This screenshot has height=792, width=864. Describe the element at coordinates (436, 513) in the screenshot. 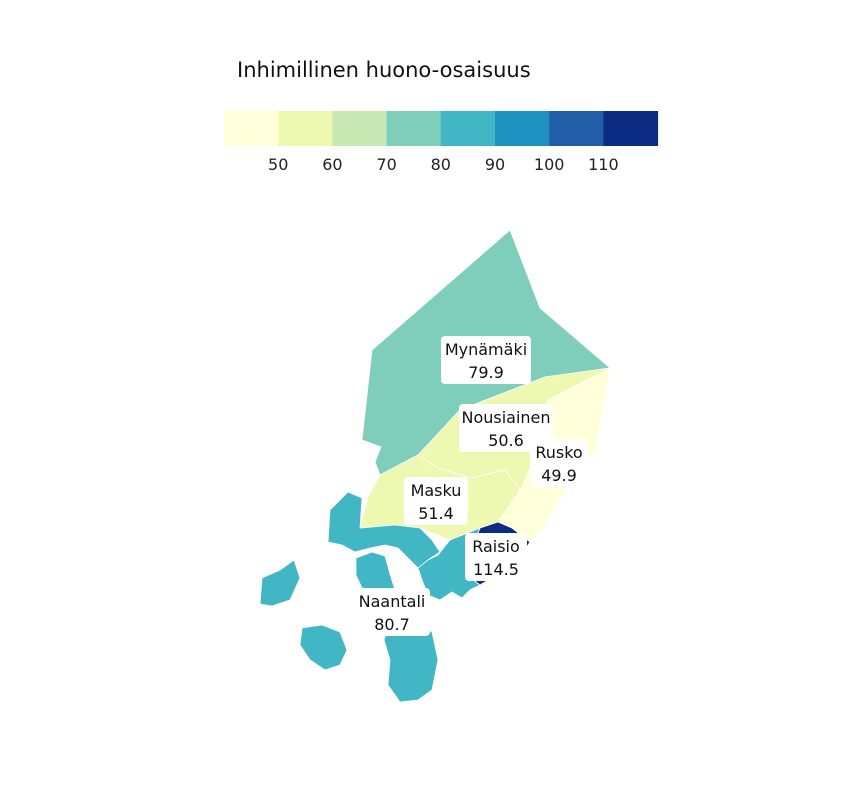

I see `region-value: 51.4` at that location.